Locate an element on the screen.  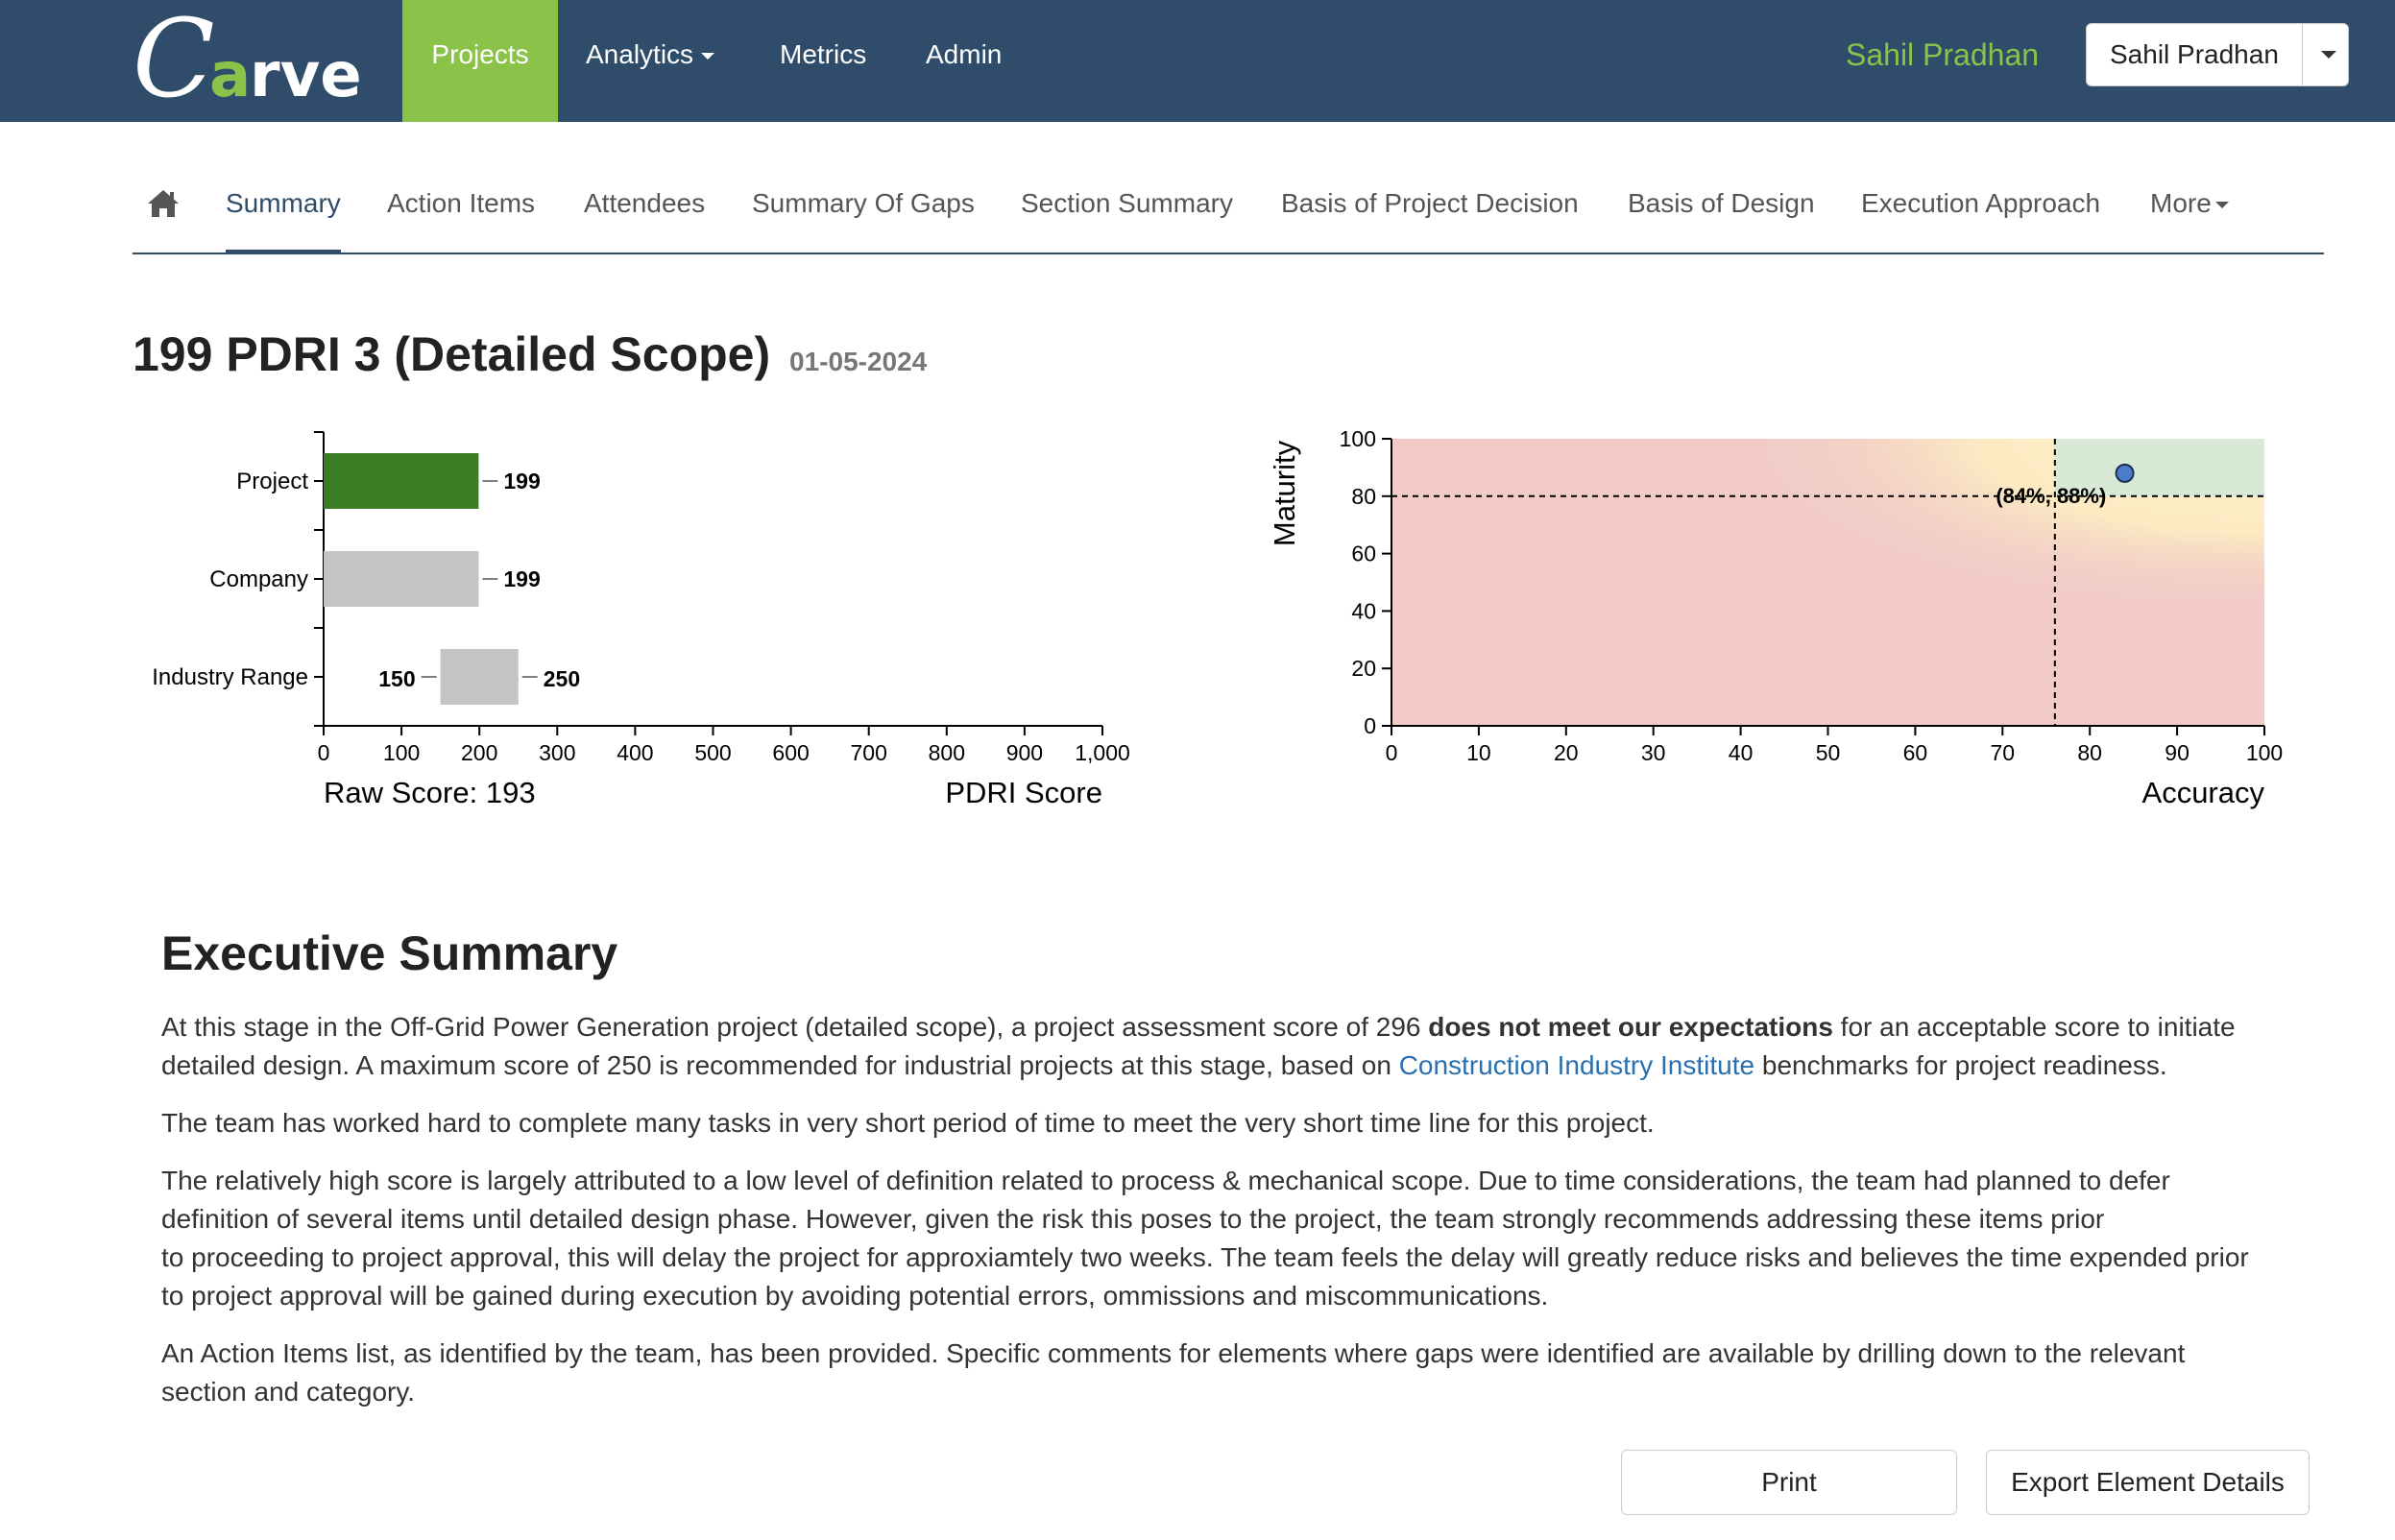
tab-basis-of-project-decision: Basis of Project Decision is located at coordinates (1430, 203).